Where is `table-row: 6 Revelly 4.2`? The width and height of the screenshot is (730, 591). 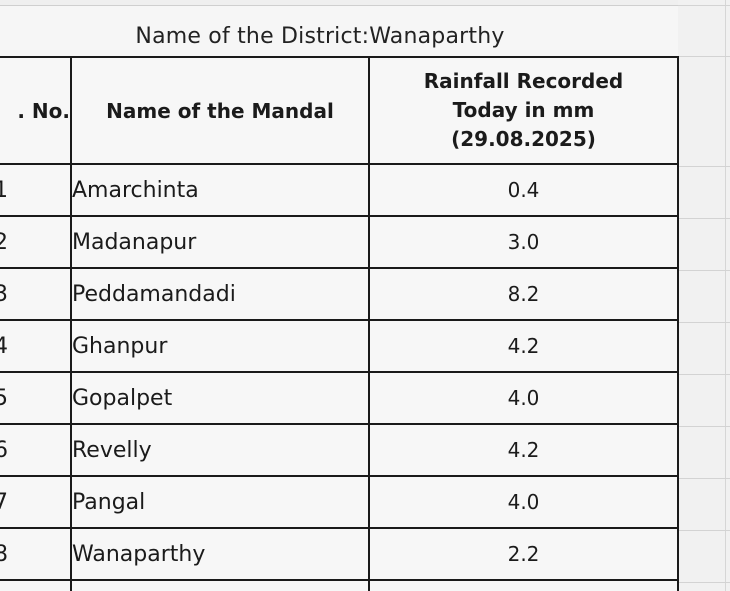
table-row: 6 Revelly 4.2 is located at coordinates (339, 450).